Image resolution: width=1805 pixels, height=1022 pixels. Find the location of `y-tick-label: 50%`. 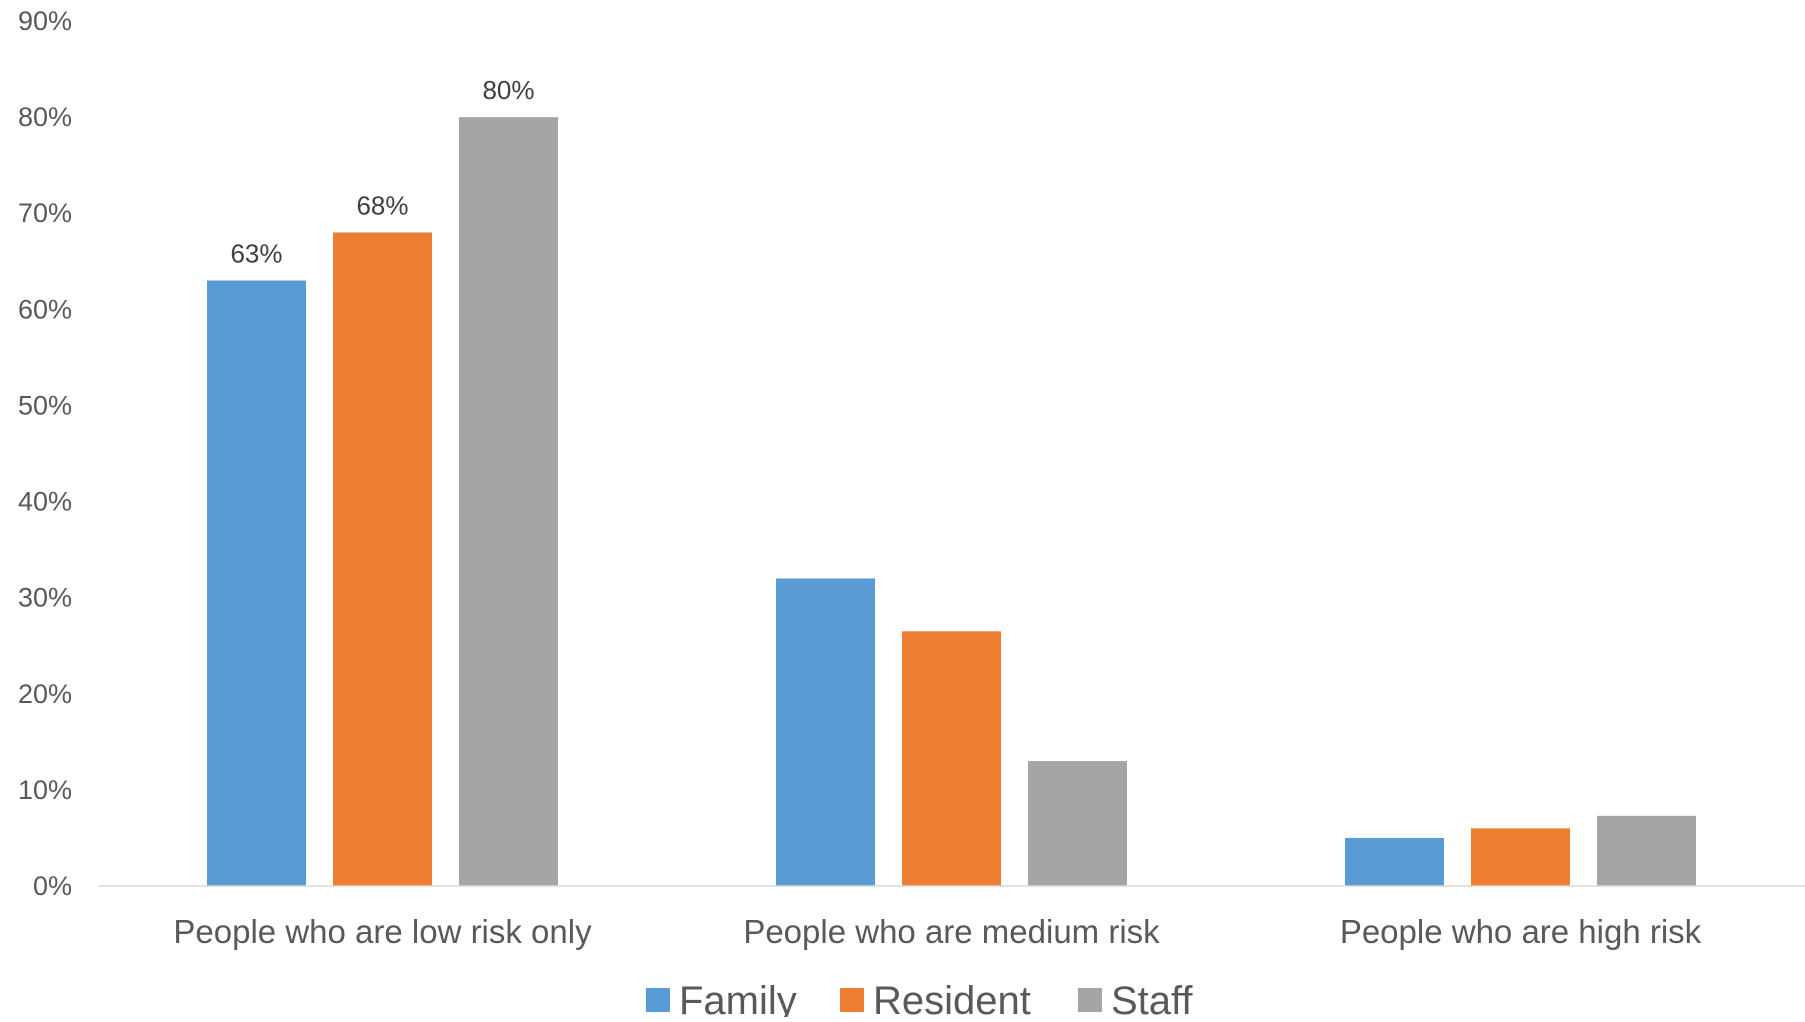

y-tick-label: 50% is located at coordinates (45, 405).